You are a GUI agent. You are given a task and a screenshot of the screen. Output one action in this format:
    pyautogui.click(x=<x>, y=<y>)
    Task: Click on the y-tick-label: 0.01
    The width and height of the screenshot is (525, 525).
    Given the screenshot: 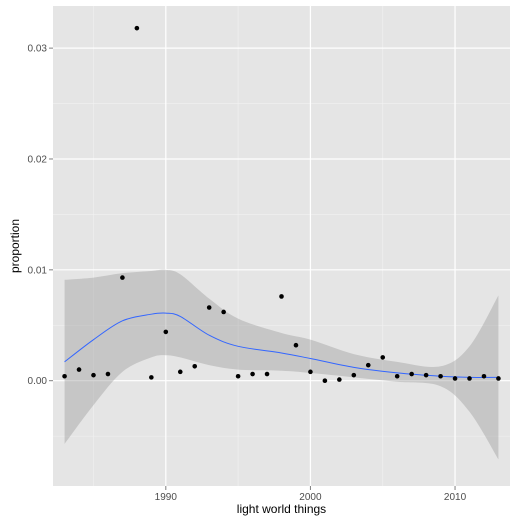 What is the action you would take?
    pyautogui.click(x=38, y=270)
    